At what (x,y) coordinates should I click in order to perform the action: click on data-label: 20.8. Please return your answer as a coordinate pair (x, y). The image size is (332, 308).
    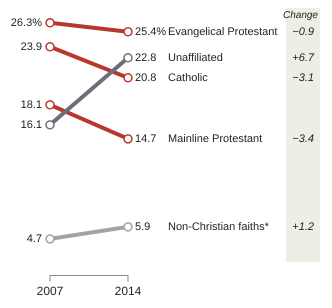
    Looking at the image, I should click on (145, 78).